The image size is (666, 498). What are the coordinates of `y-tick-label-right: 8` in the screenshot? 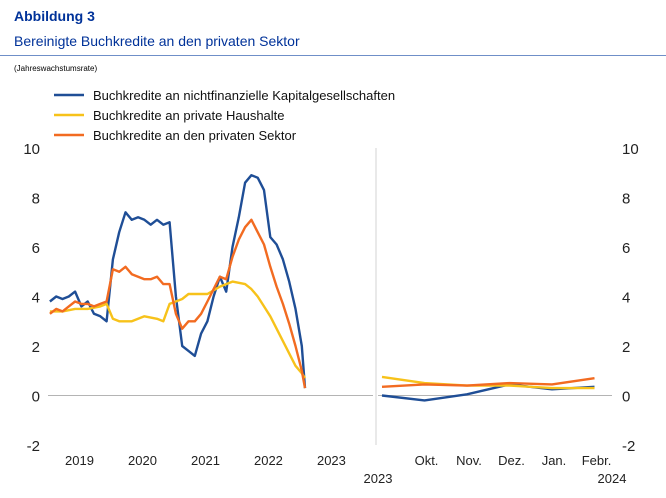 It's located at (626, 199).